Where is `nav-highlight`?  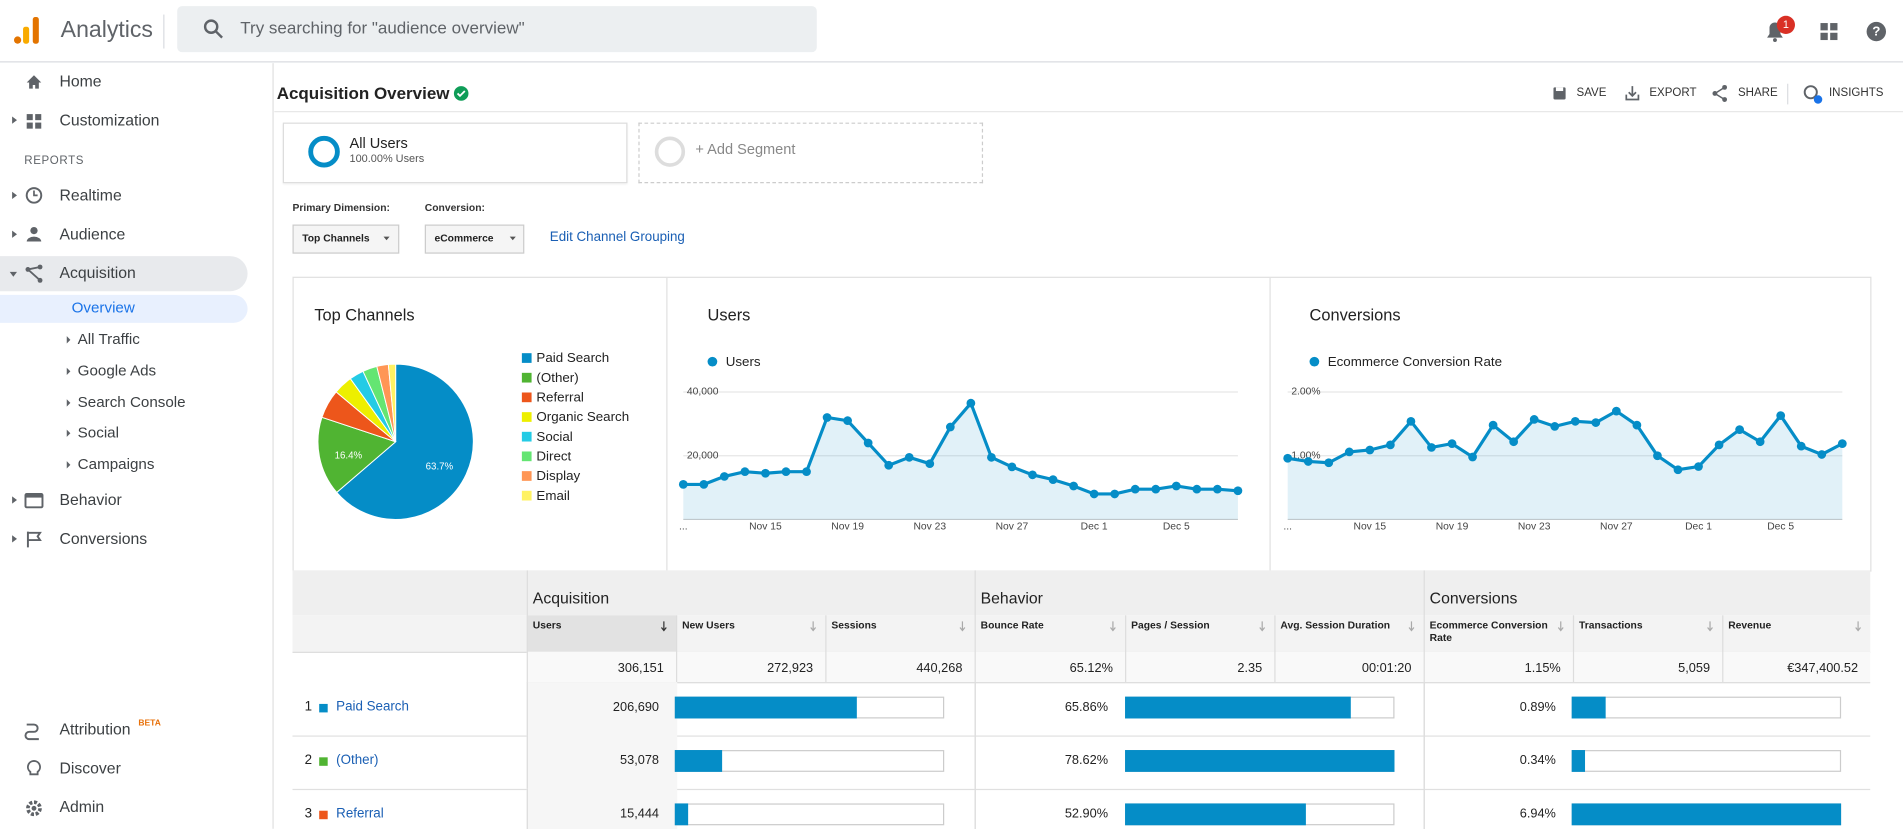 nav-highlight is located at coordinates (124, 274).